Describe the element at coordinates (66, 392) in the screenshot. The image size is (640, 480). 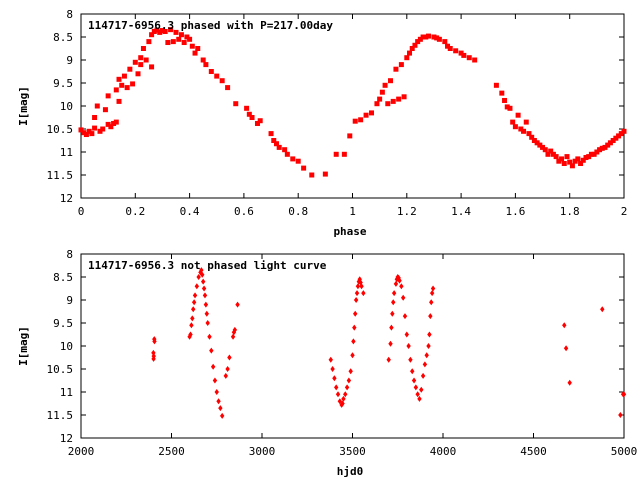
I see `unphased-y-tick-label: 11` at that location.